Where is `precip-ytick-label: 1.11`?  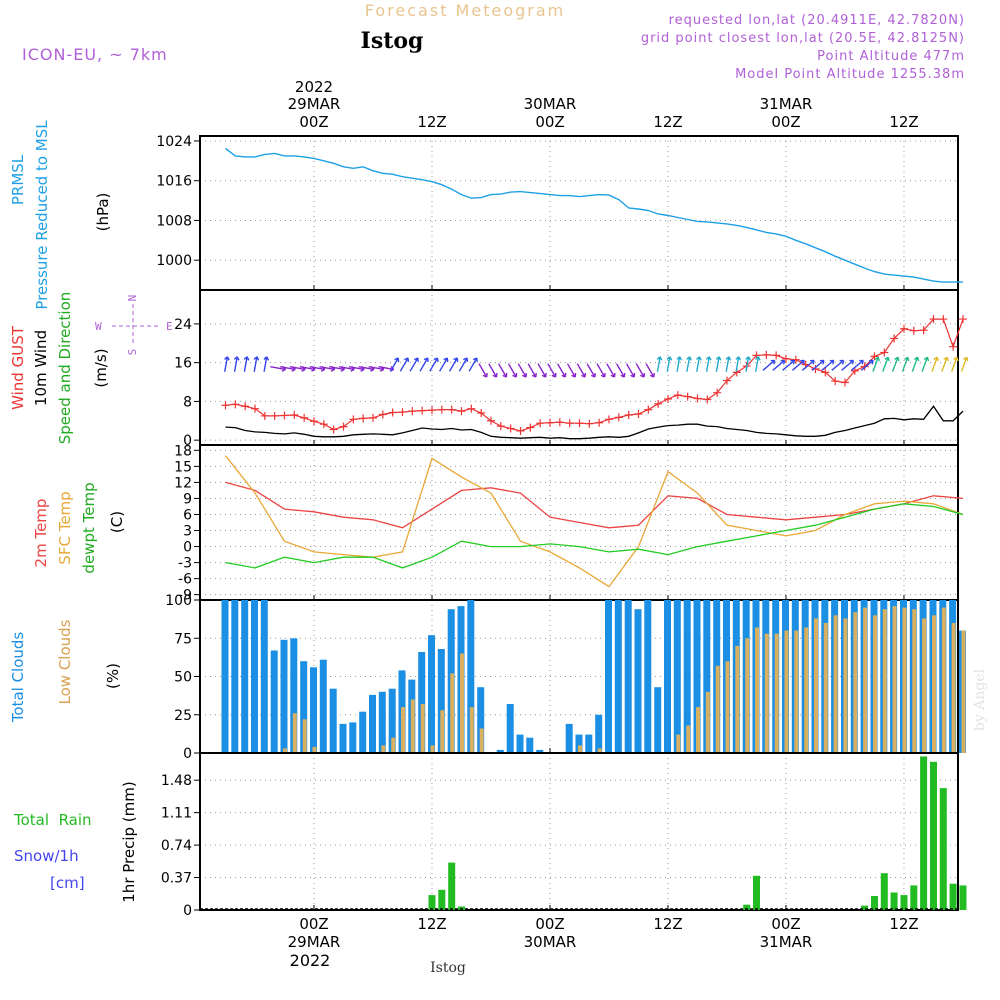
precip-ytick-label: 1.11 is located at coordinates (176, 814).